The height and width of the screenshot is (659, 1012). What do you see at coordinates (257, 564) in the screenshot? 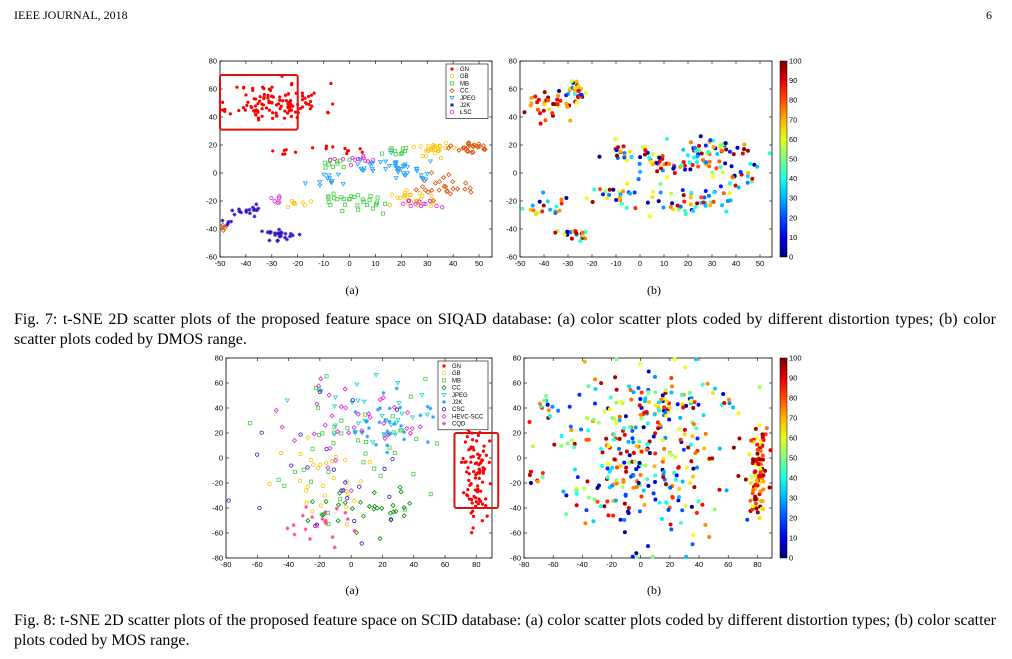
I see `x-tick-label: -60` at bounding box center [257, 564].